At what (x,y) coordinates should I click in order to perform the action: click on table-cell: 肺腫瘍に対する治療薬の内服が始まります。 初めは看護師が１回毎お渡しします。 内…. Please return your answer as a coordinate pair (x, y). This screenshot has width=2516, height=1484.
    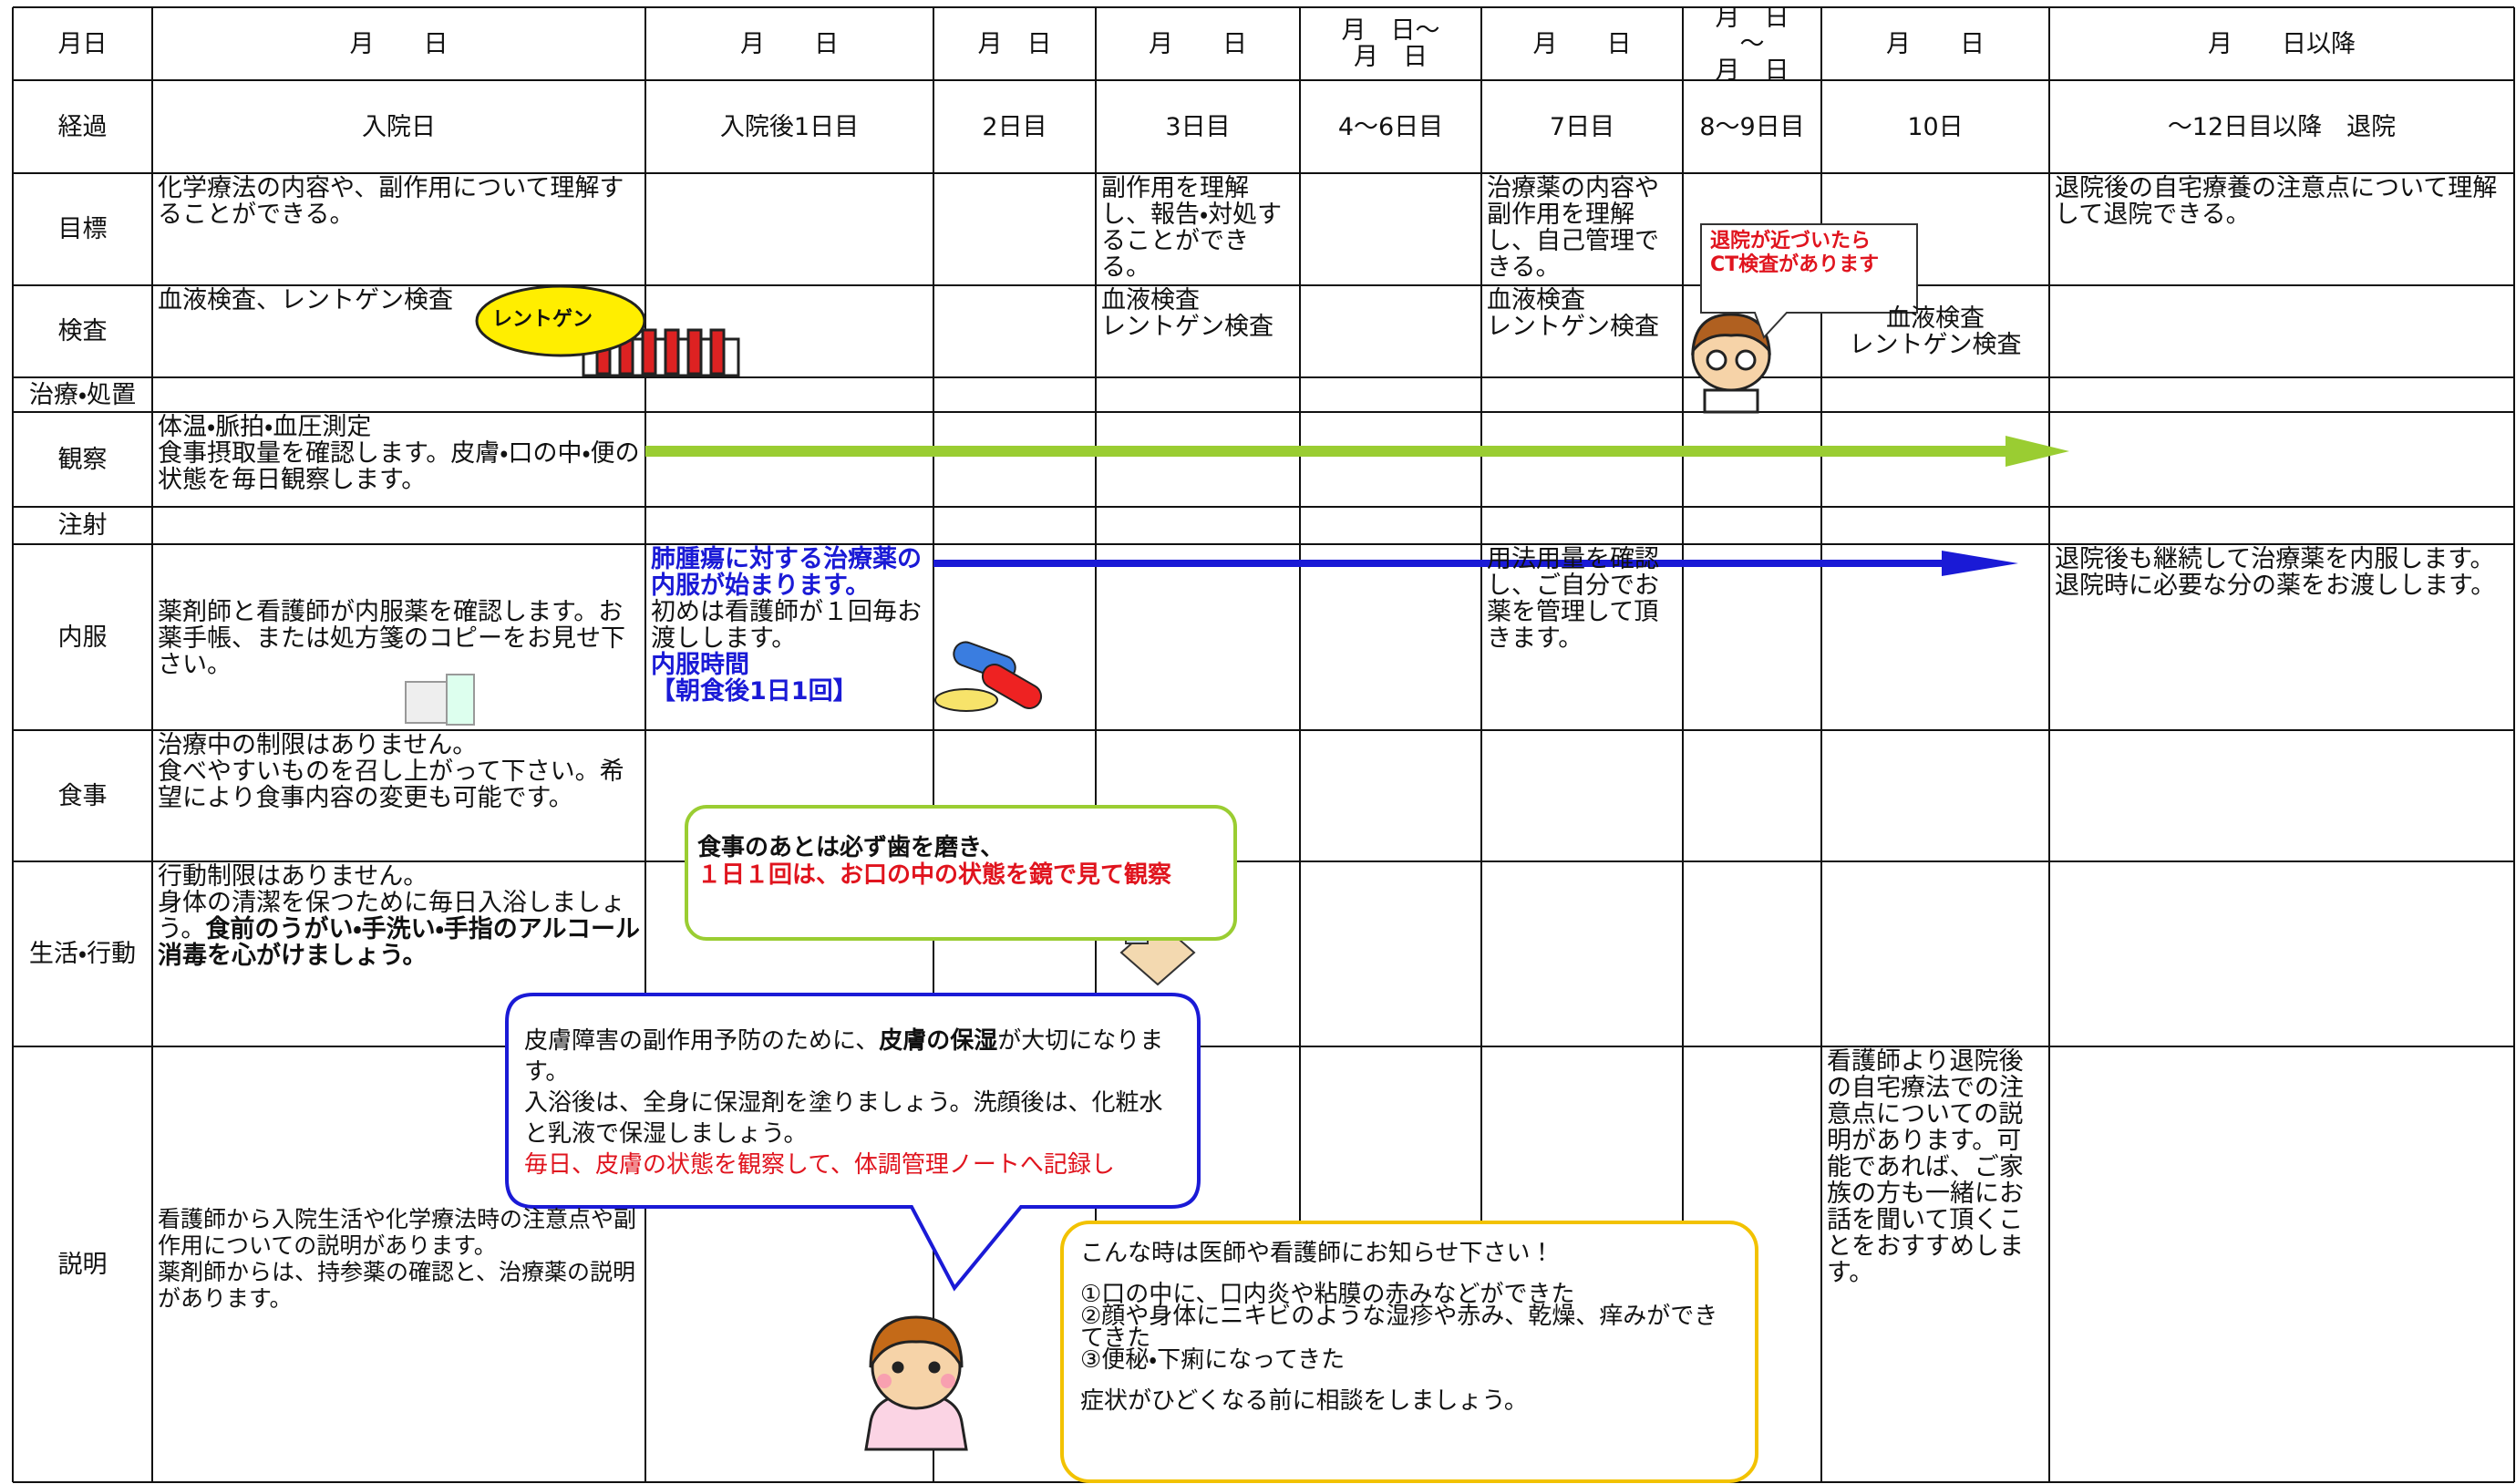
    Looking at the image, I should click on (789, 637).